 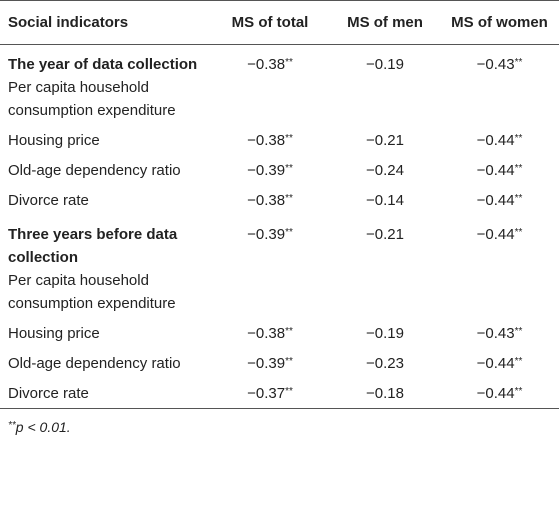 What do you see at coordinates (499, 22) in the screenshot?
I see `column-header: MS of women` at bounding box center [499, 22].